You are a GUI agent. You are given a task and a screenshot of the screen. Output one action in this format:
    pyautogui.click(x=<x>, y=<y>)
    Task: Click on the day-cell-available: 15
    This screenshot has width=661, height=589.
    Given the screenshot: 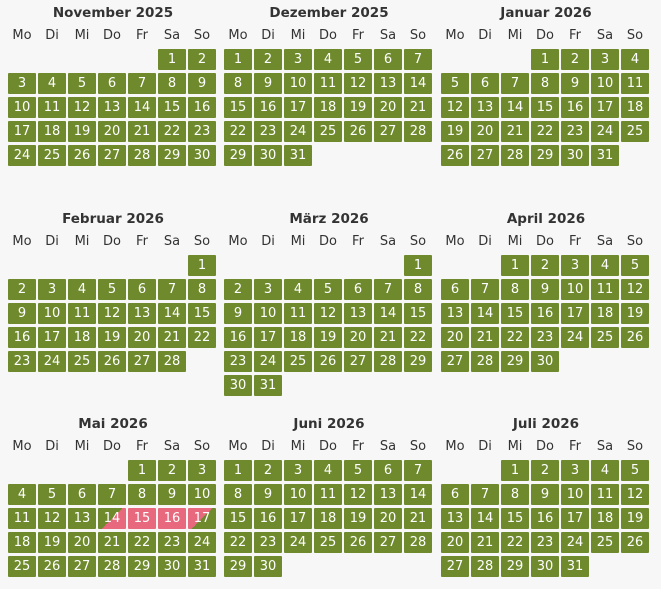 What is the action you would take?
    pyautogui.click(x=545, y=107)
    